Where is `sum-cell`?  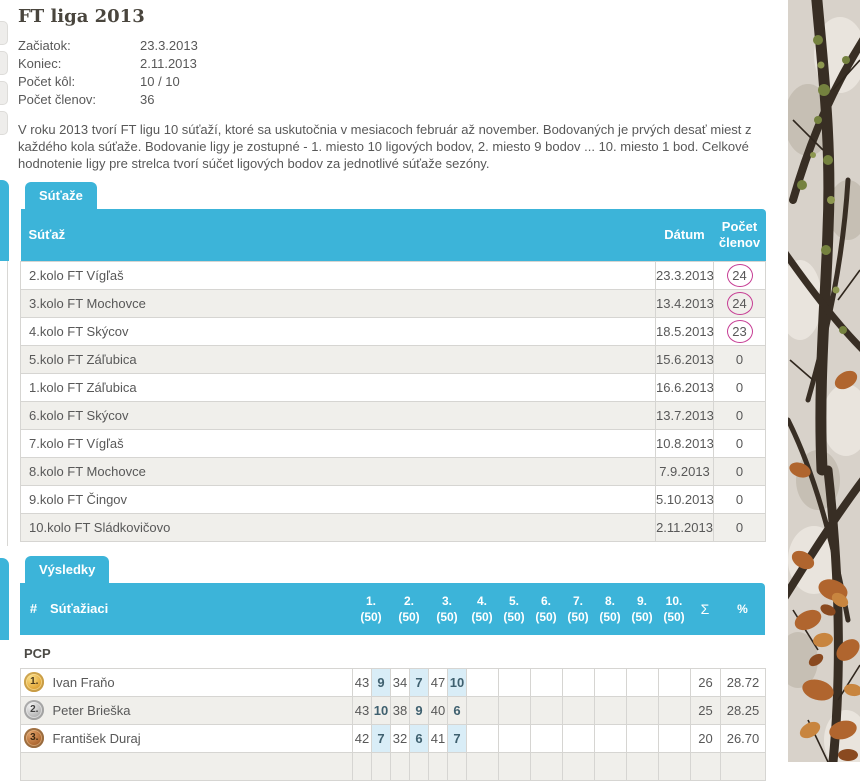 sum-cell is located at coordinates (705, 766).